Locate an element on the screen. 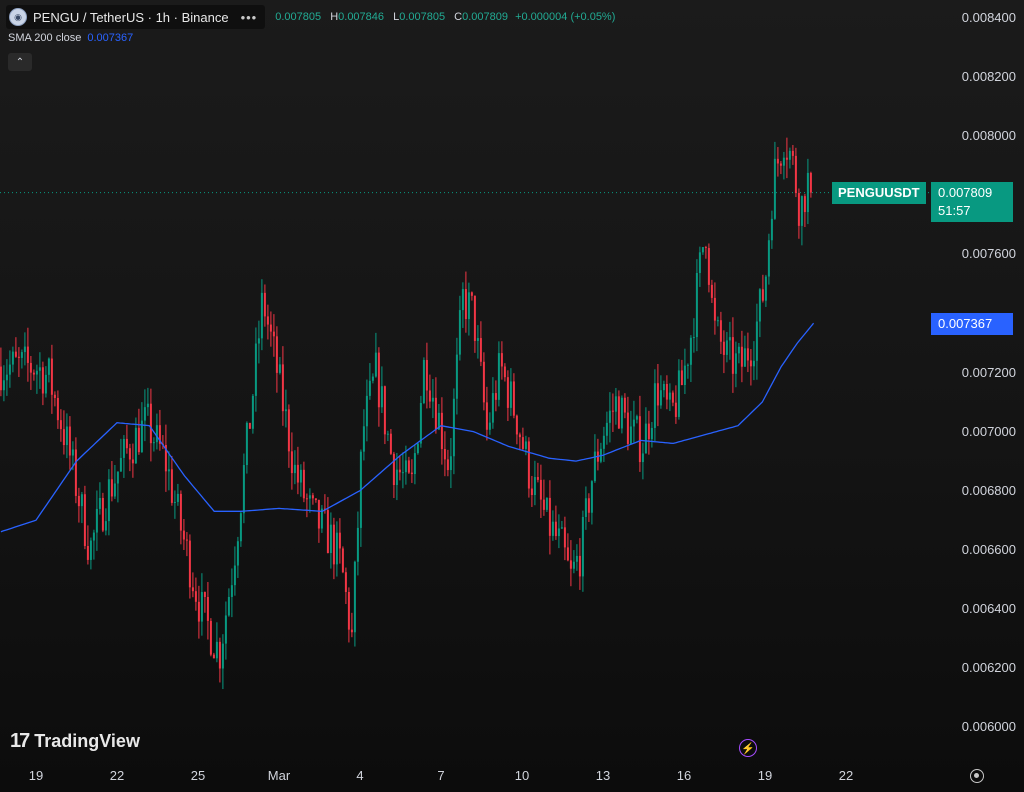 This screenshot has width=1024, height=792. price-tick: 0.008200 is located at coordinates (988, 77).